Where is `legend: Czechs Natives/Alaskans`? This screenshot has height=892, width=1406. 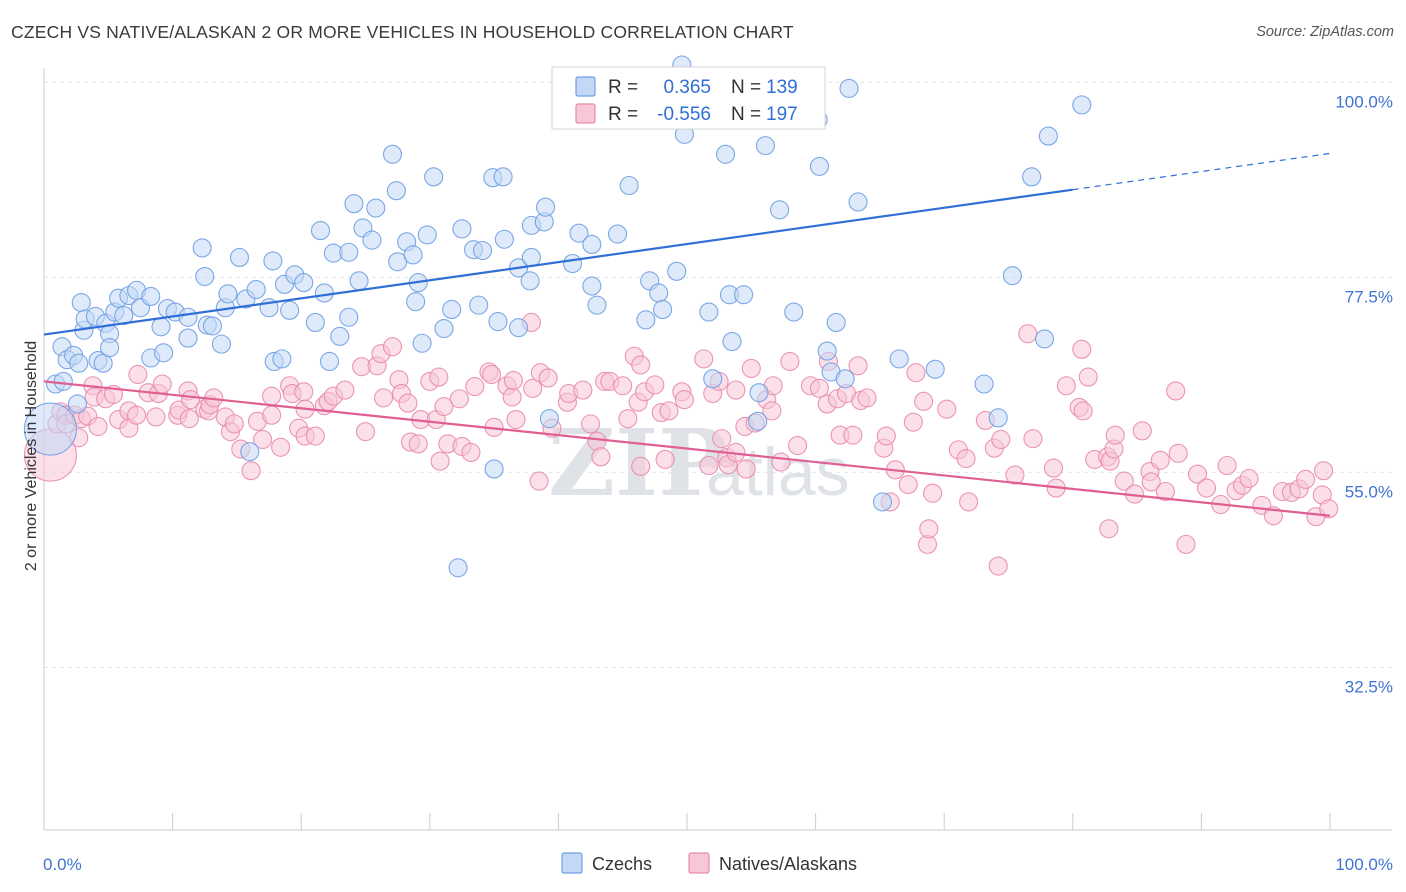 legend: Czechs Natives/Alaskans is located at coordinates (709, 863).